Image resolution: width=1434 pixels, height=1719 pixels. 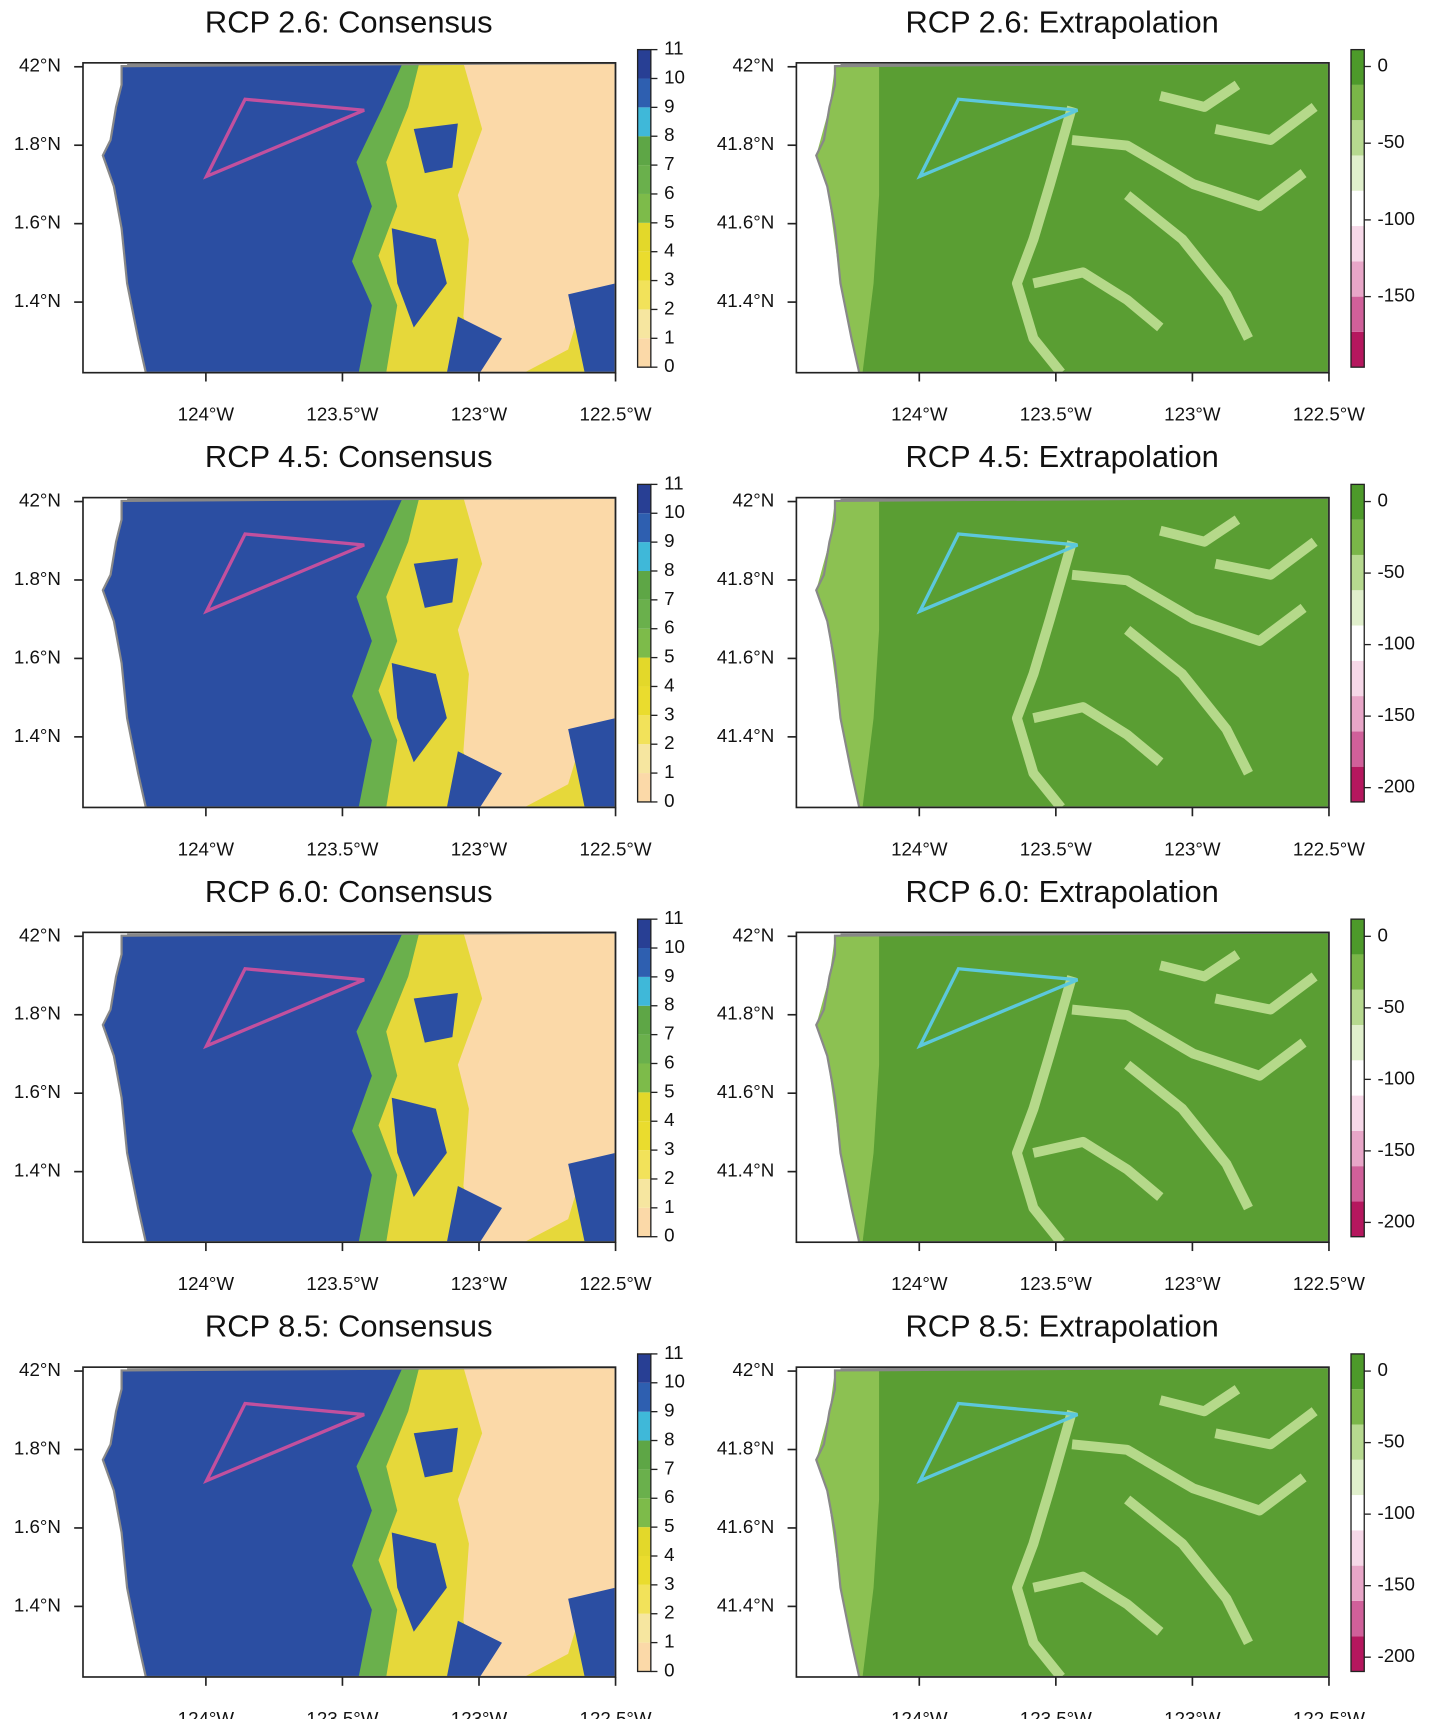 I want to click on colorbar-tick-label: 1, so click(x=669, y=771).